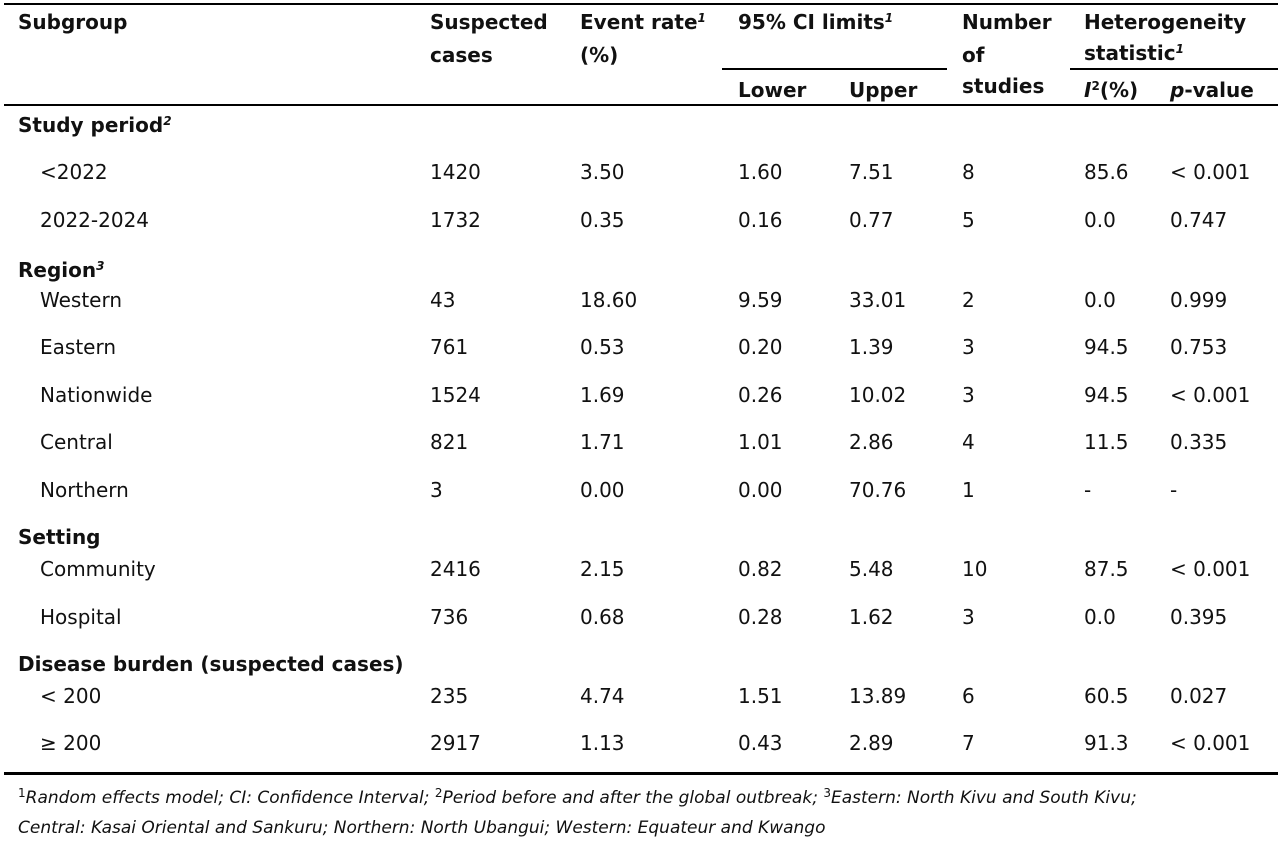 Image resolution: width=1280 pixels, height=842 pixels. What do you see at coordinates (602, 743) in the screenshot?
I see `event-rate-cell: 1.13` at bounding box center [602, 743].